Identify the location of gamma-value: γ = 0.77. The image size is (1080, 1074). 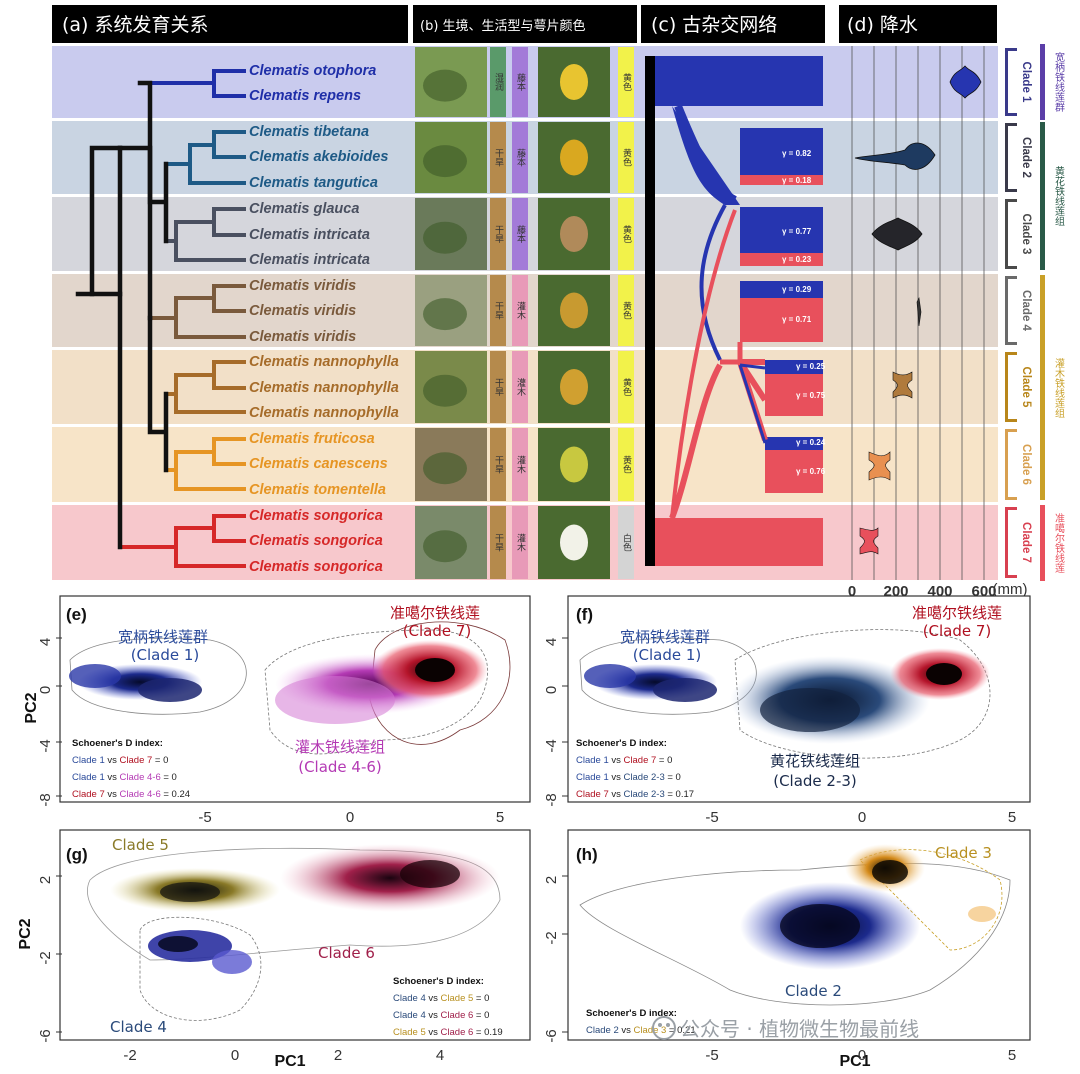
(797, 231).